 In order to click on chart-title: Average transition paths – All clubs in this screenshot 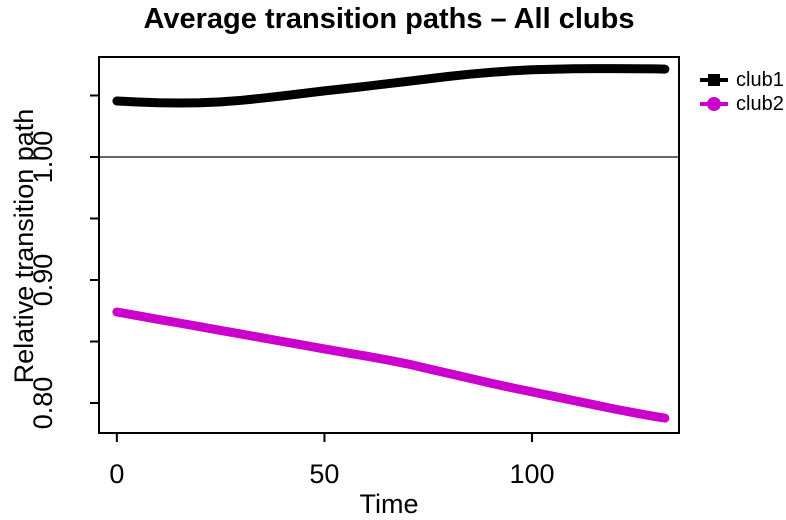, I will do `click(389, 19)`.